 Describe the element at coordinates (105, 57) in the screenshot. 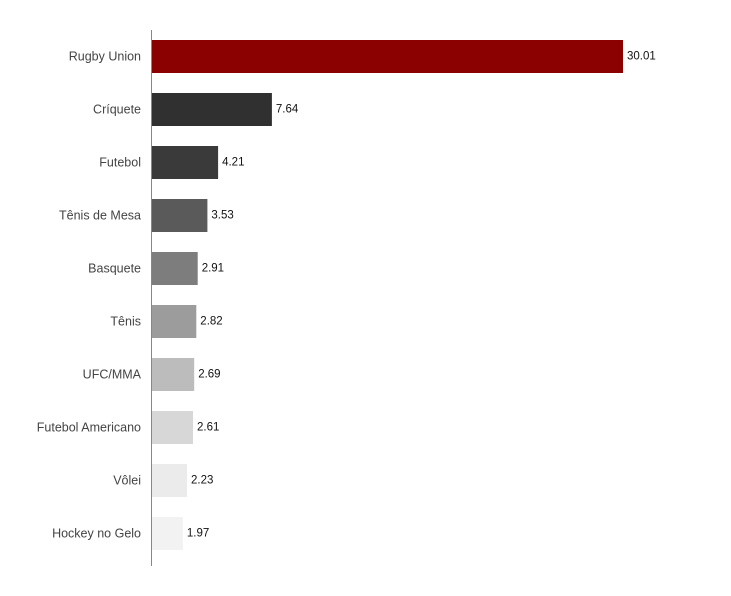

I see `category-label: Rugby Union` at that location.